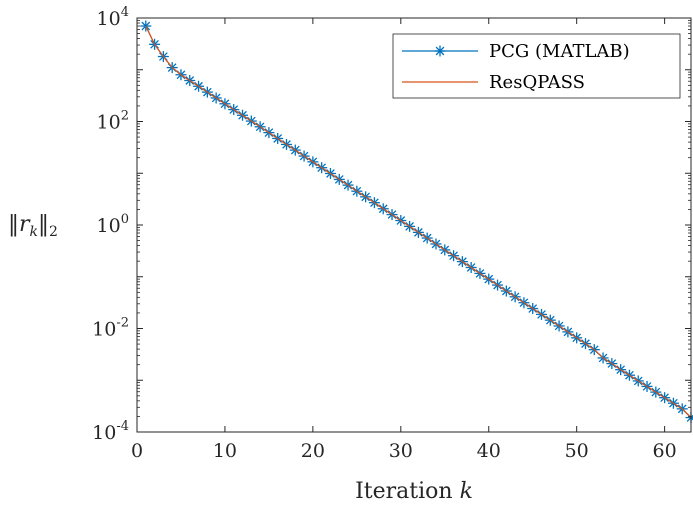 This screenshot has height=507, width=693. I want to click on legend-asterisk, so click(440, 51).